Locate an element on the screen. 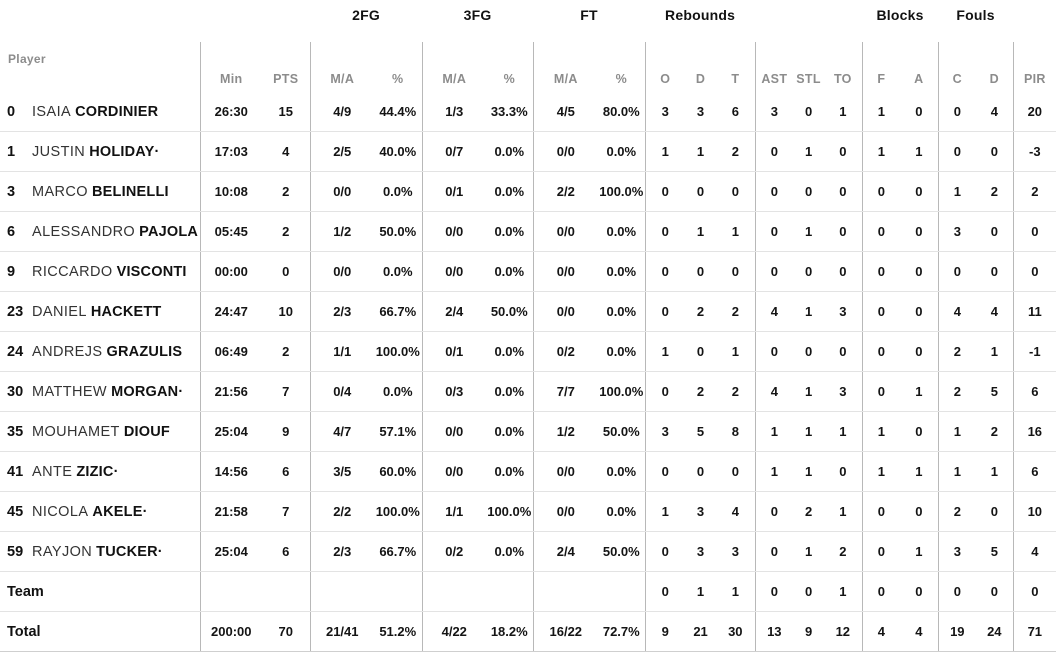  player-name-cell: 45 NICOLA AKELE· is located at coordinates (100, 511).